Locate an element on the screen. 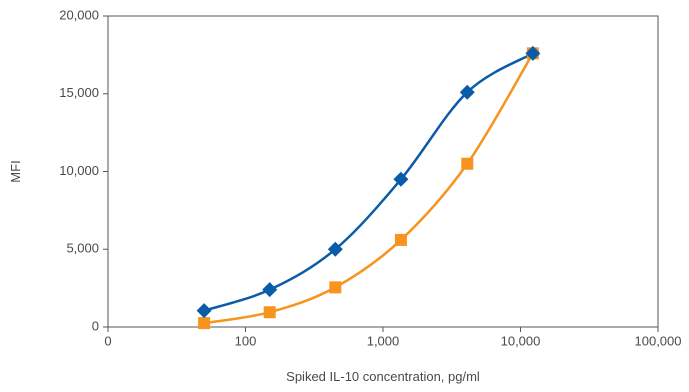  y-tick-label: 15,000 is located at coordinates (79, 92).